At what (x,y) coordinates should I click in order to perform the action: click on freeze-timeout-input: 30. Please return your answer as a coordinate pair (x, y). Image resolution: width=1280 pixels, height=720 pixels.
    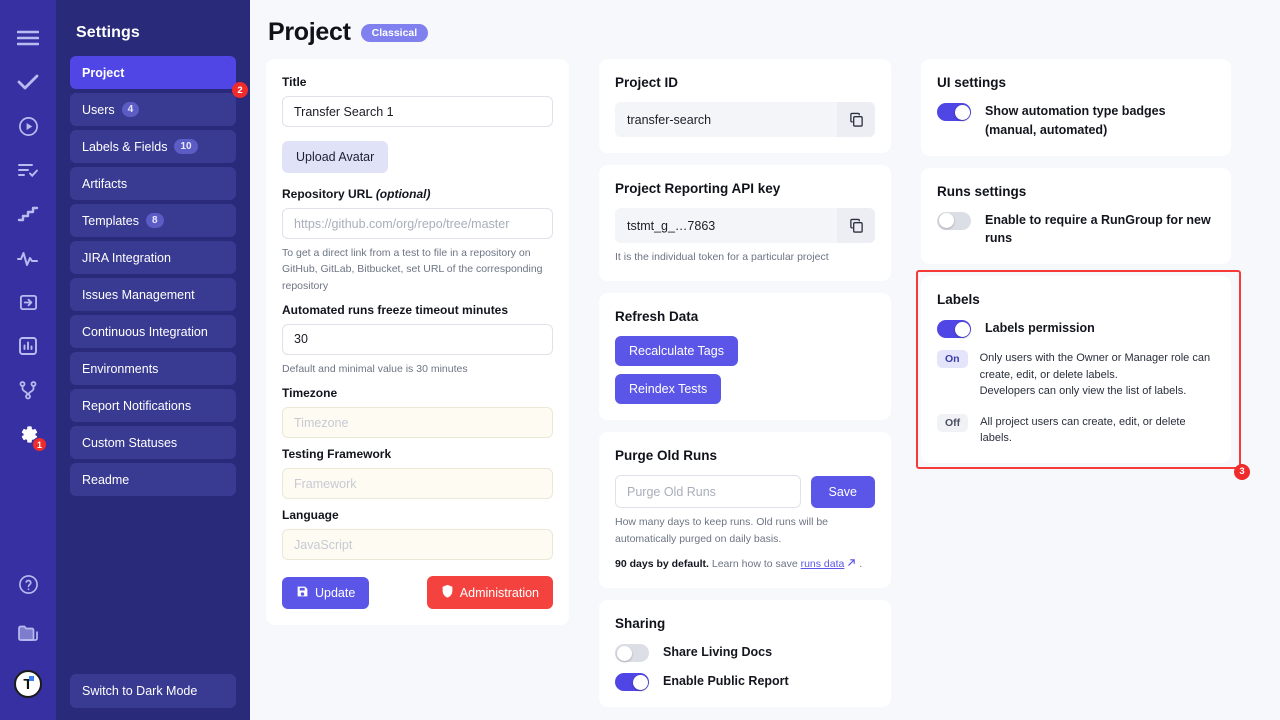
    Looking at the image, I should click on (417, 339).